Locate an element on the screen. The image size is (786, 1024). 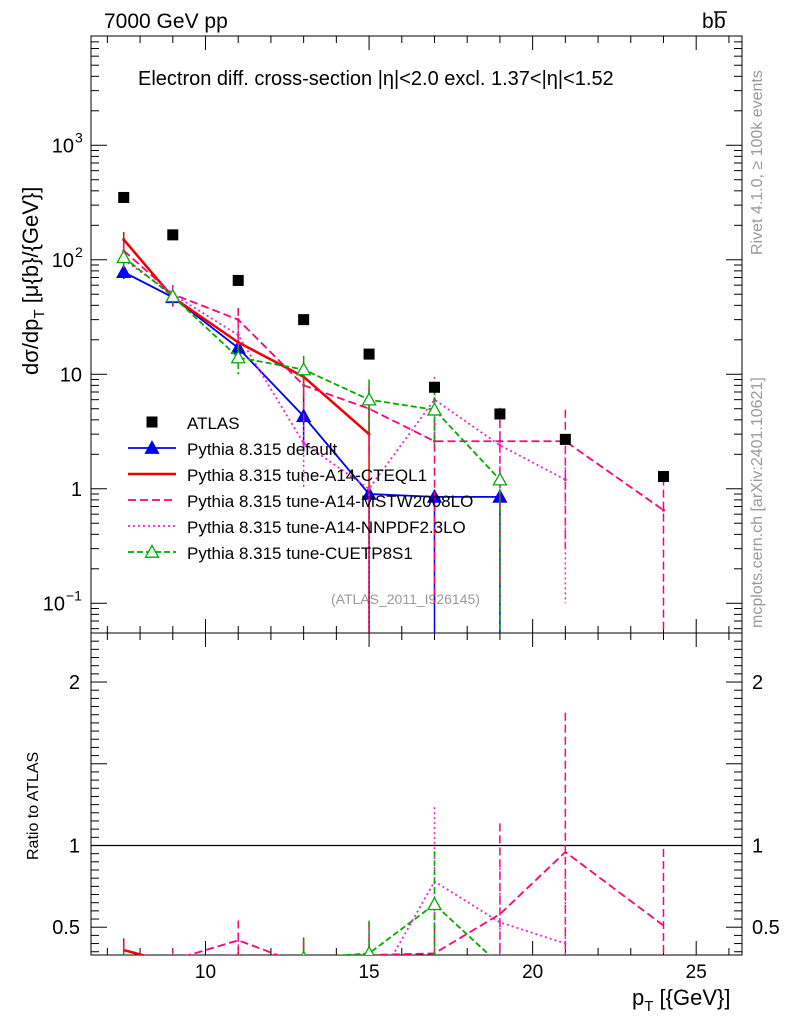
legend-entry-4: Pythia 8.315 tune-A14-NNPDF2.3LO is located at coordinates (297, 527).